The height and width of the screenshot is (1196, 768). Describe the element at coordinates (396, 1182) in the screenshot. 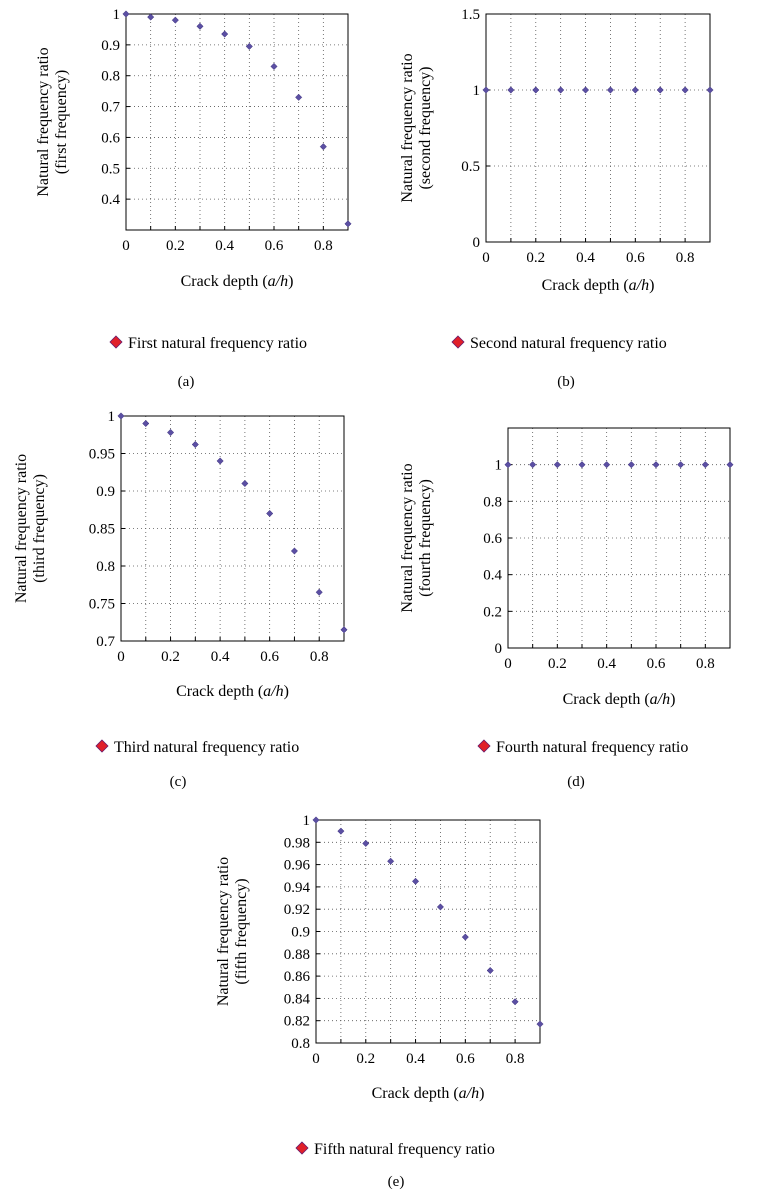

I see `panel-label: (e)` at that location.